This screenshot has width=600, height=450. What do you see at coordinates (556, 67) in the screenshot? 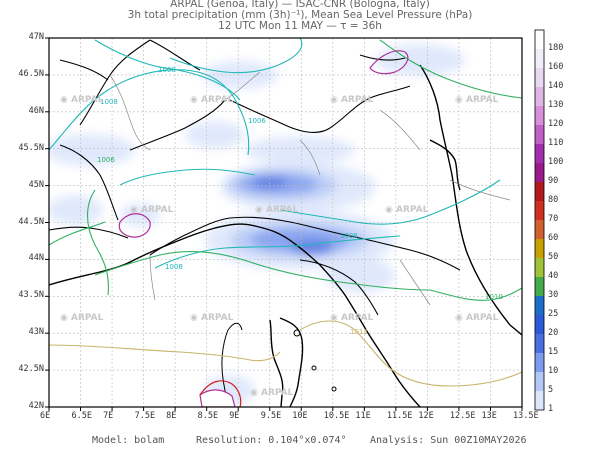
I see `colorbar-label: 160` at bounding box center [556, 67].